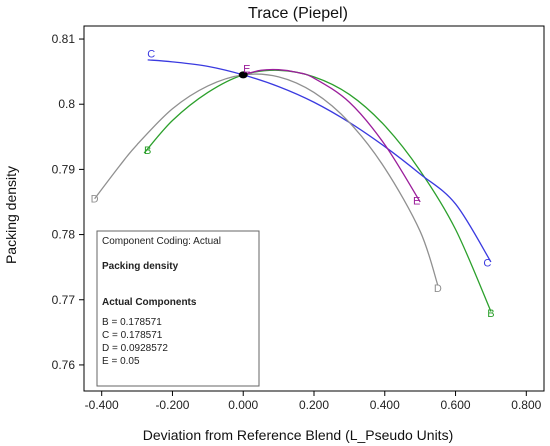  I want to click on series-label-c-start: C, so click(151, 54).